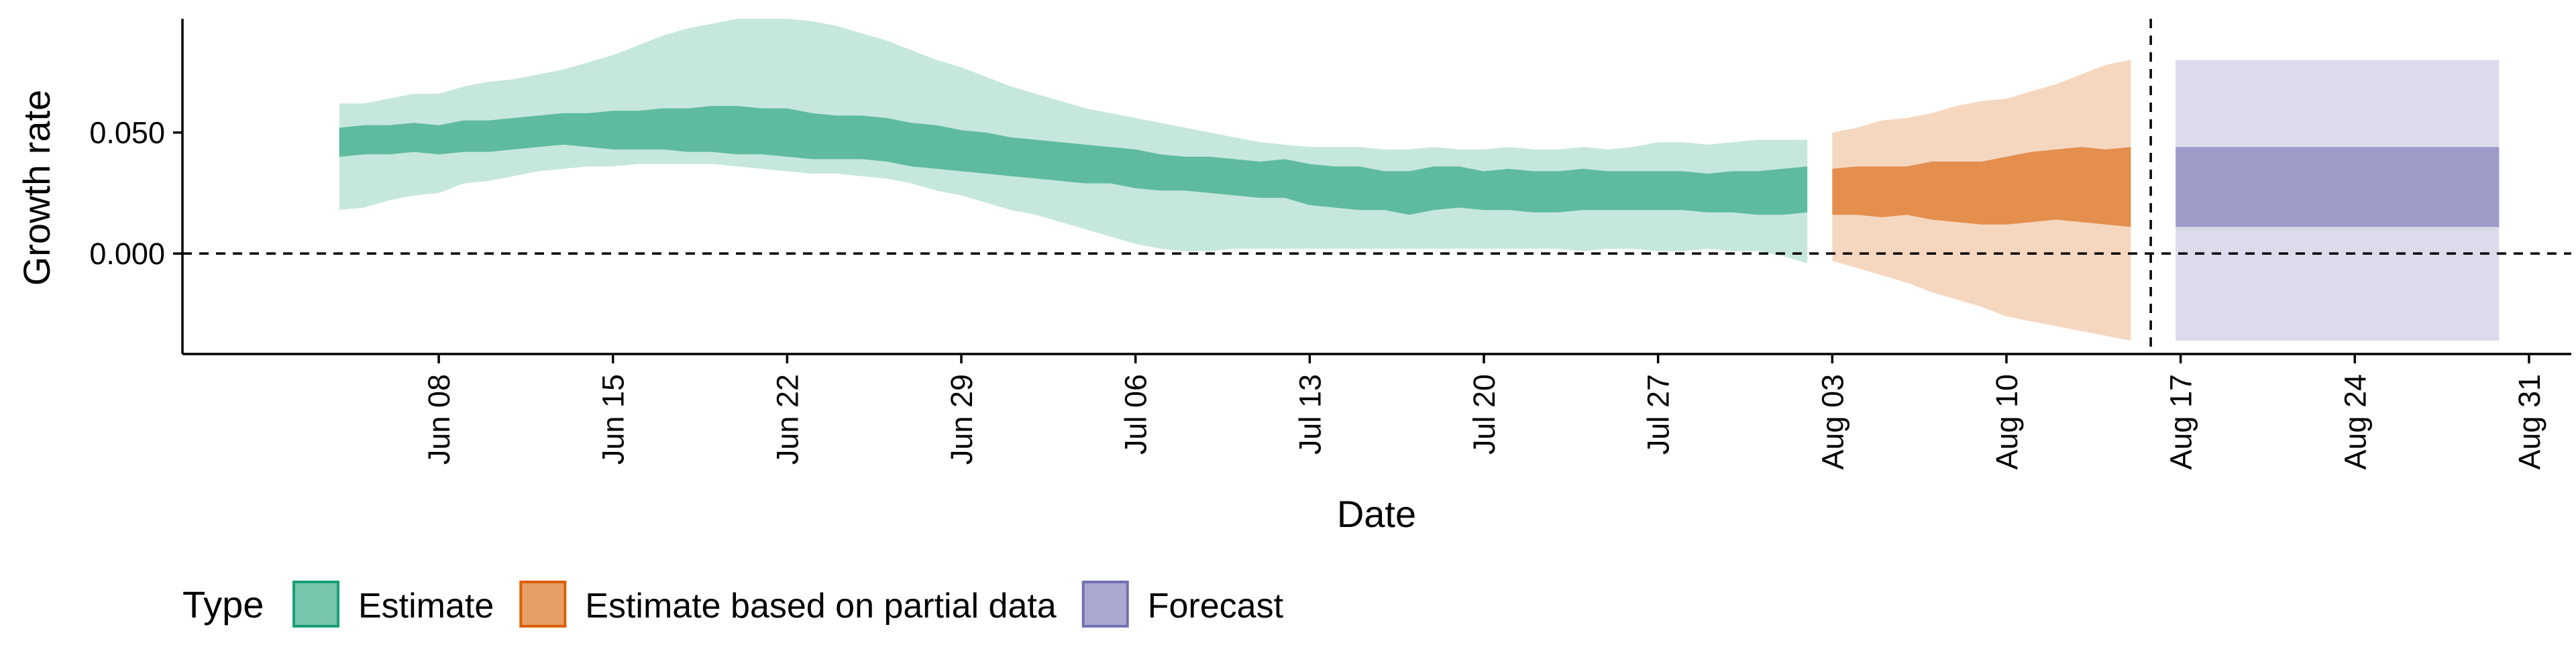  Describe the element at coordinates (127, 254) in the screenshot. I see `y-tick-label: 0.000` at that location.